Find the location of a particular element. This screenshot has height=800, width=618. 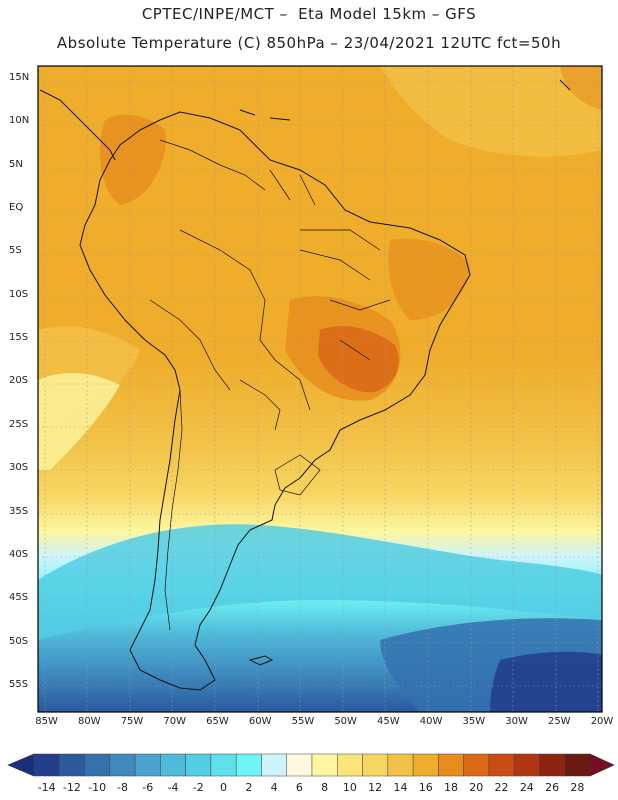

latitude-tick-label: 30S is located at coordinates (19, 468).